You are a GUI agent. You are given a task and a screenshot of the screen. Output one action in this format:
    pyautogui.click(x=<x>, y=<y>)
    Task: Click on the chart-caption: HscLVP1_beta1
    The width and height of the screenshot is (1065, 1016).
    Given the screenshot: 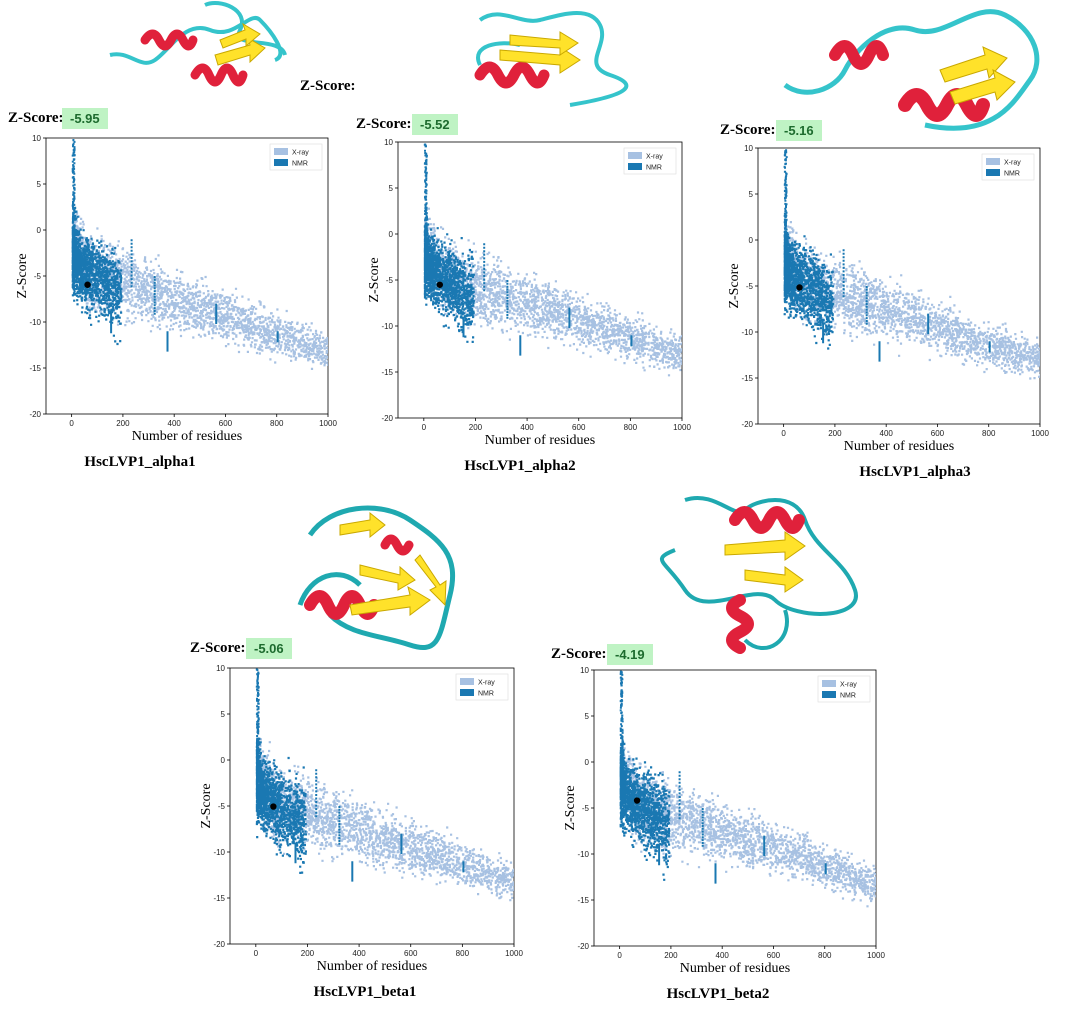 What is the action you would take?
    pyautogui.click(x=365, y=992)
    